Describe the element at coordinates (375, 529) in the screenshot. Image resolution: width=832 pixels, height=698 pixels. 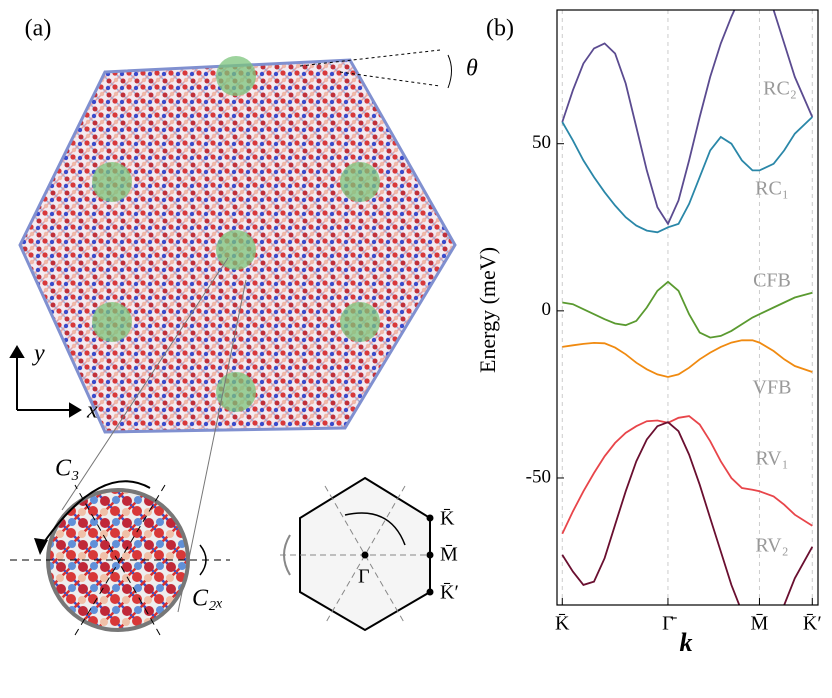
I see `bz-rotation` at that location.